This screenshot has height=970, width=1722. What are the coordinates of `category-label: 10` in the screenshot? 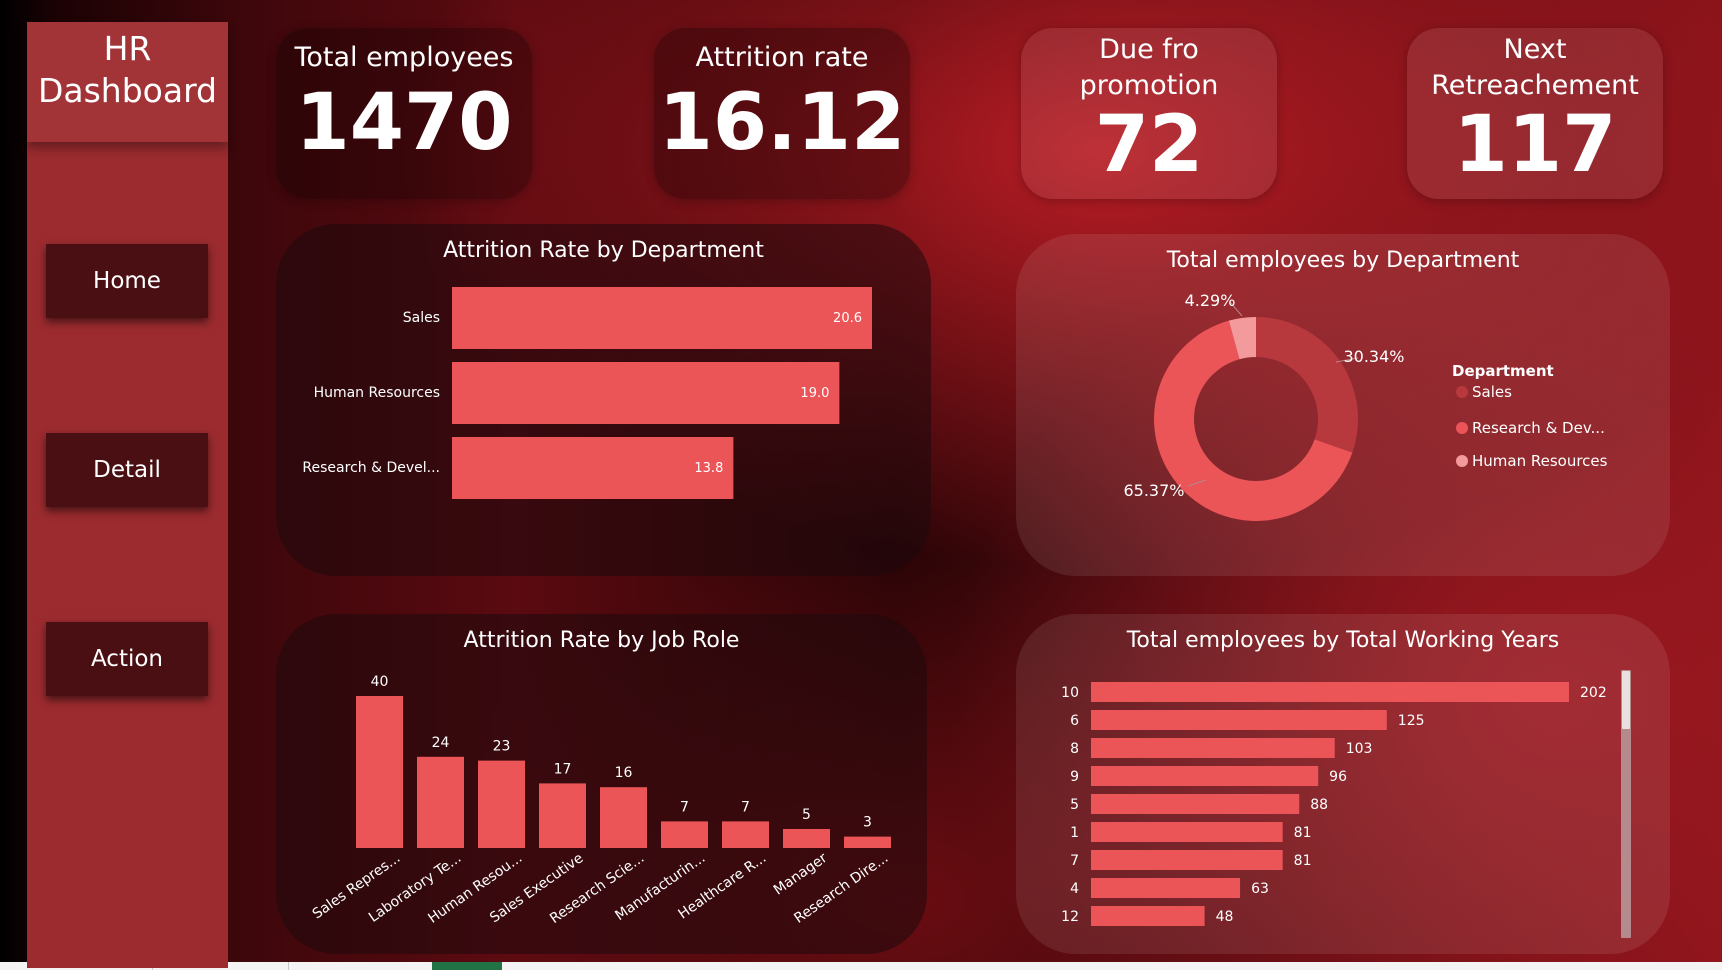 It's located at (1070, 693).